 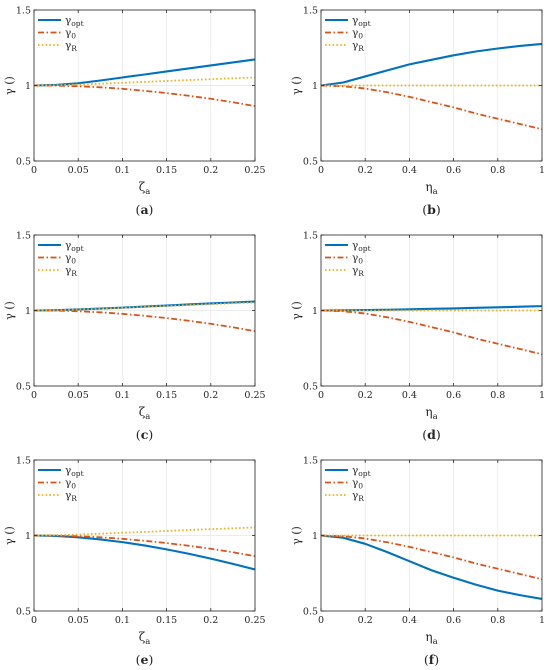 I want to click on panel-label: (d), so click(x=431, y=434).